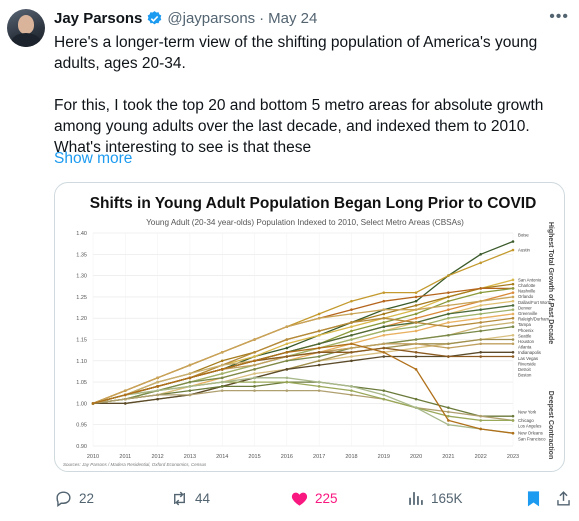 This screenshot has height=521, width=579. I want to click on show-more-link: Show more, so click(93, 158).